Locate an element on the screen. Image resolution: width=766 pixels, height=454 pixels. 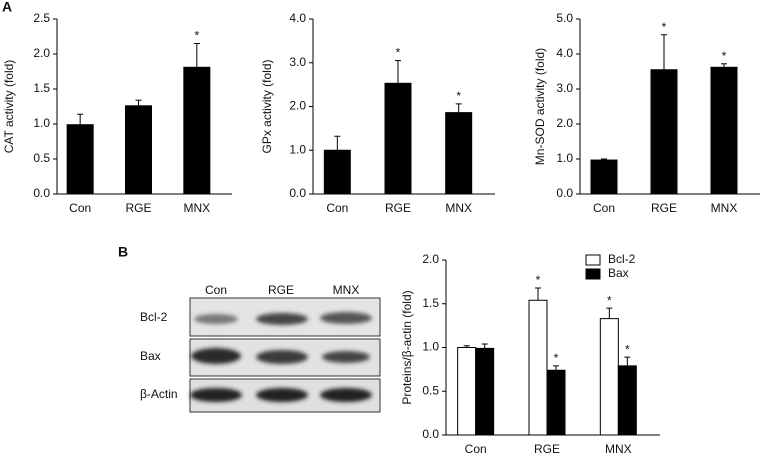
lane-label: RGE is located at coordinates (281, 290).